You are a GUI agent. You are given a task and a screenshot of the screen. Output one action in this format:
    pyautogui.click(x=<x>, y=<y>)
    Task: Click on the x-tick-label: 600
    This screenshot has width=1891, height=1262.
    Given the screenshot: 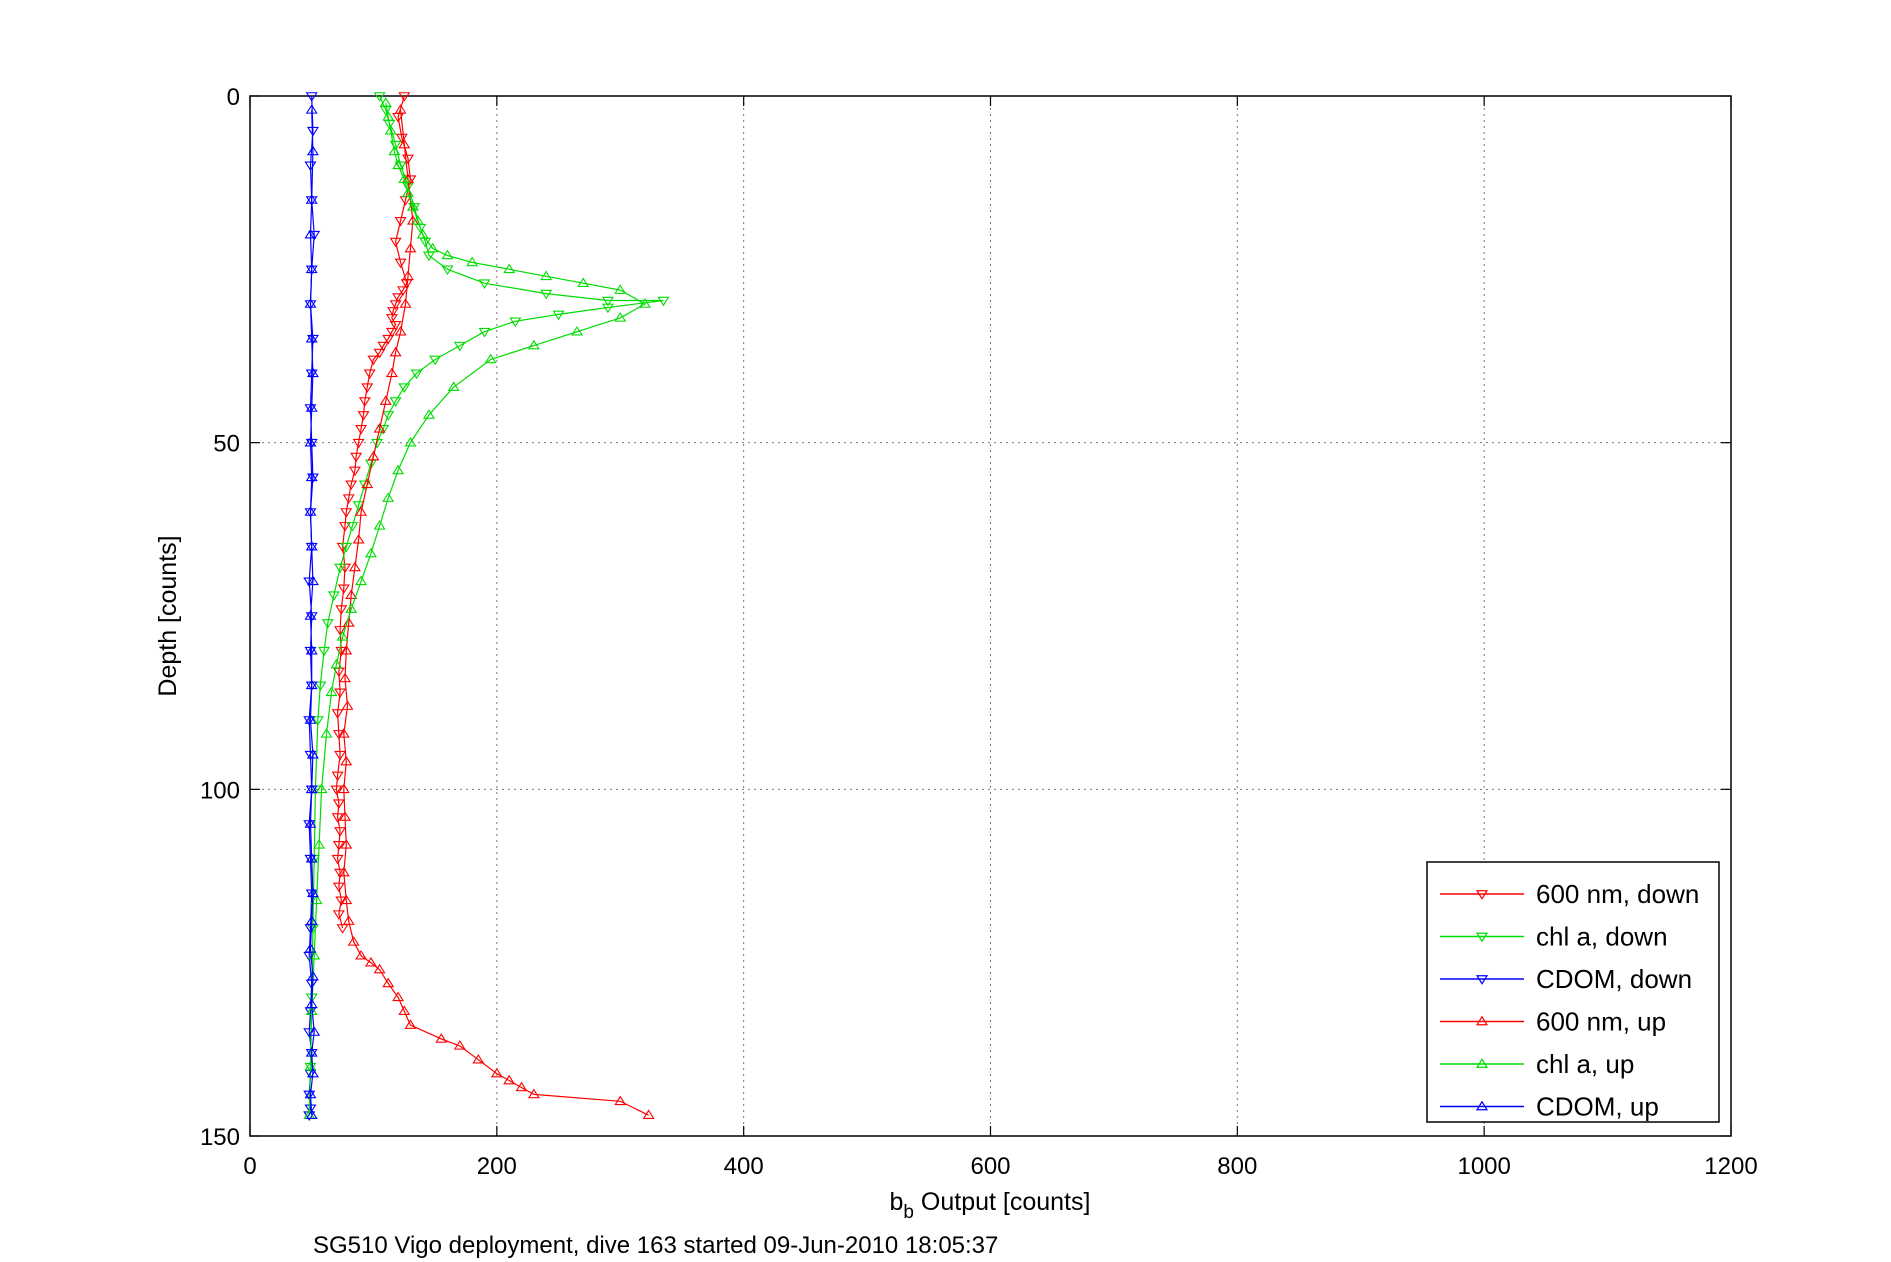 What is the action you would take?
    pyautogui.click(x=990, y=1166)
    